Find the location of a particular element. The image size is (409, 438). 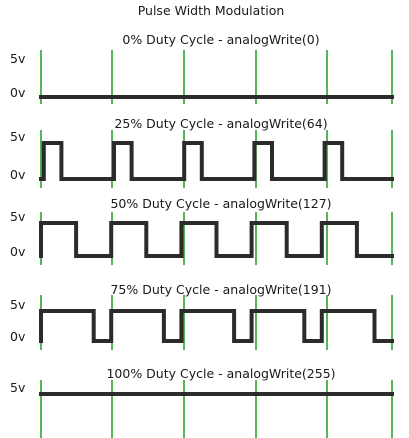

panel-title: 25% Duty Cycle - analogWrite(64) is located at coordinates (220, 123).